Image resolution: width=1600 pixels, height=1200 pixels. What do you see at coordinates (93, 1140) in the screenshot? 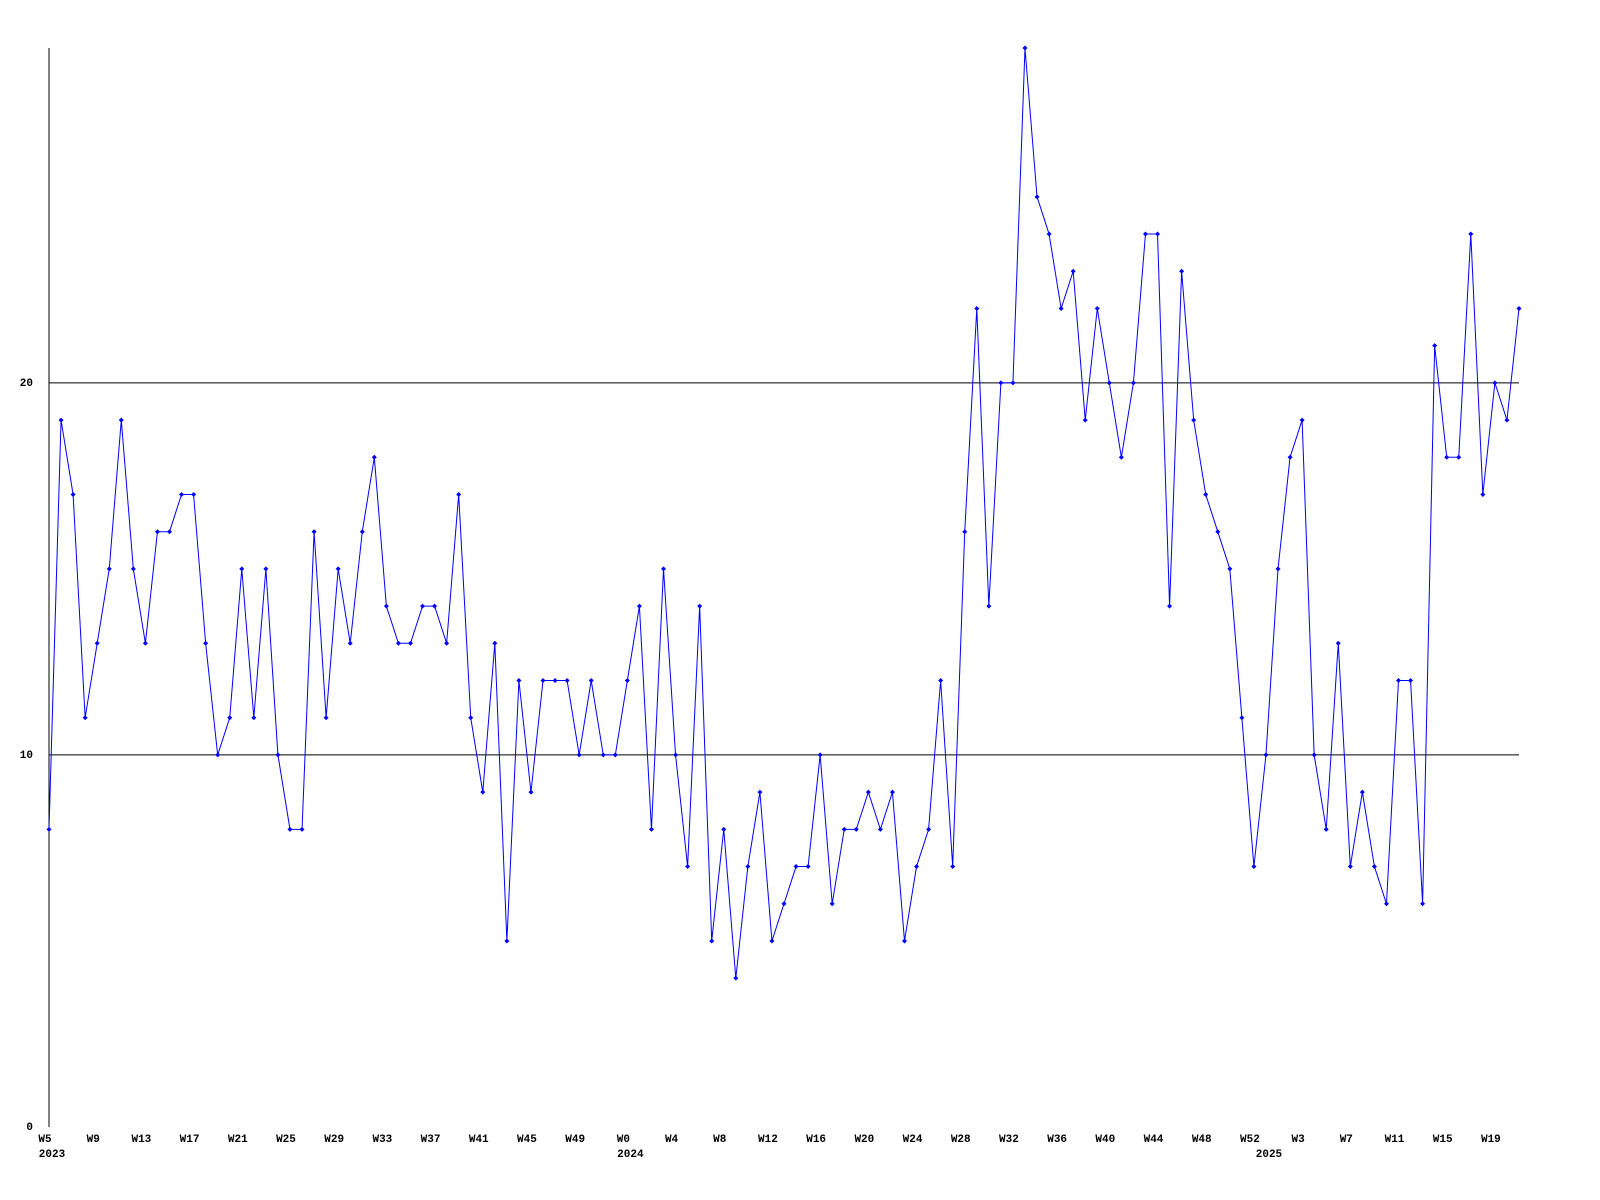
I see `x-tick-label: W9` at bounding box center [93, 1140].